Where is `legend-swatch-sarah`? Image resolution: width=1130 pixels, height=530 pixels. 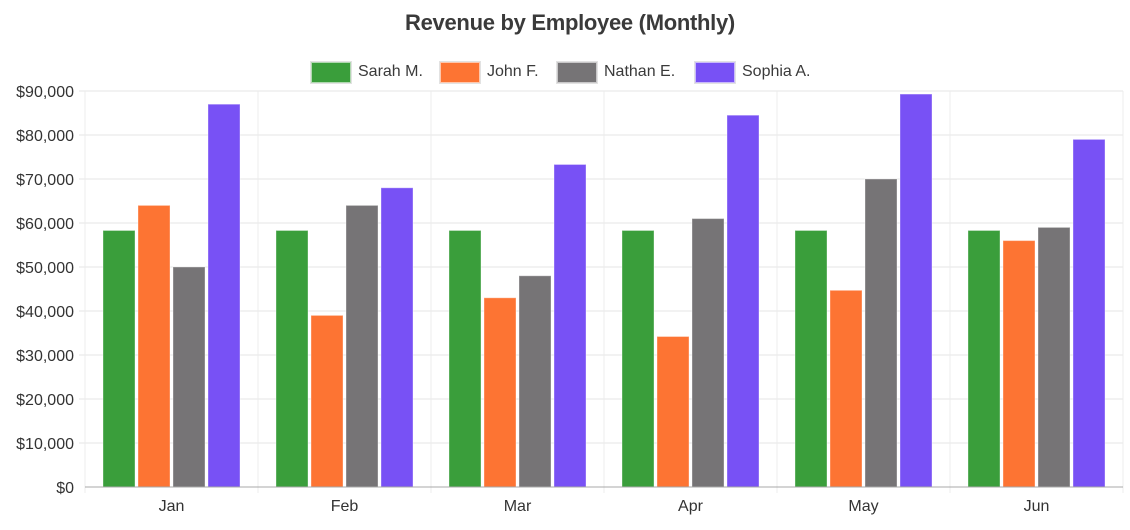
legend-swatch-sarah is located at coordinates (331, 72).